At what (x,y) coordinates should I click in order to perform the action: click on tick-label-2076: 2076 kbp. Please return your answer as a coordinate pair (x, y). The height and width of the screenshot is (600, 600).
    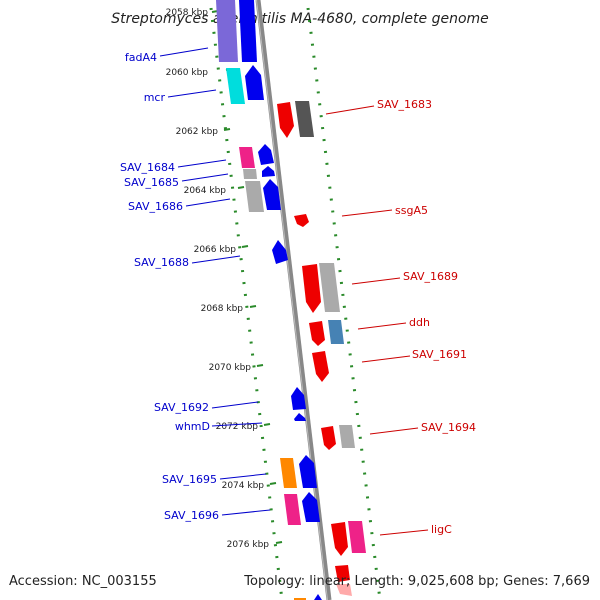
    Looking at the image, I should click on (248, 545).